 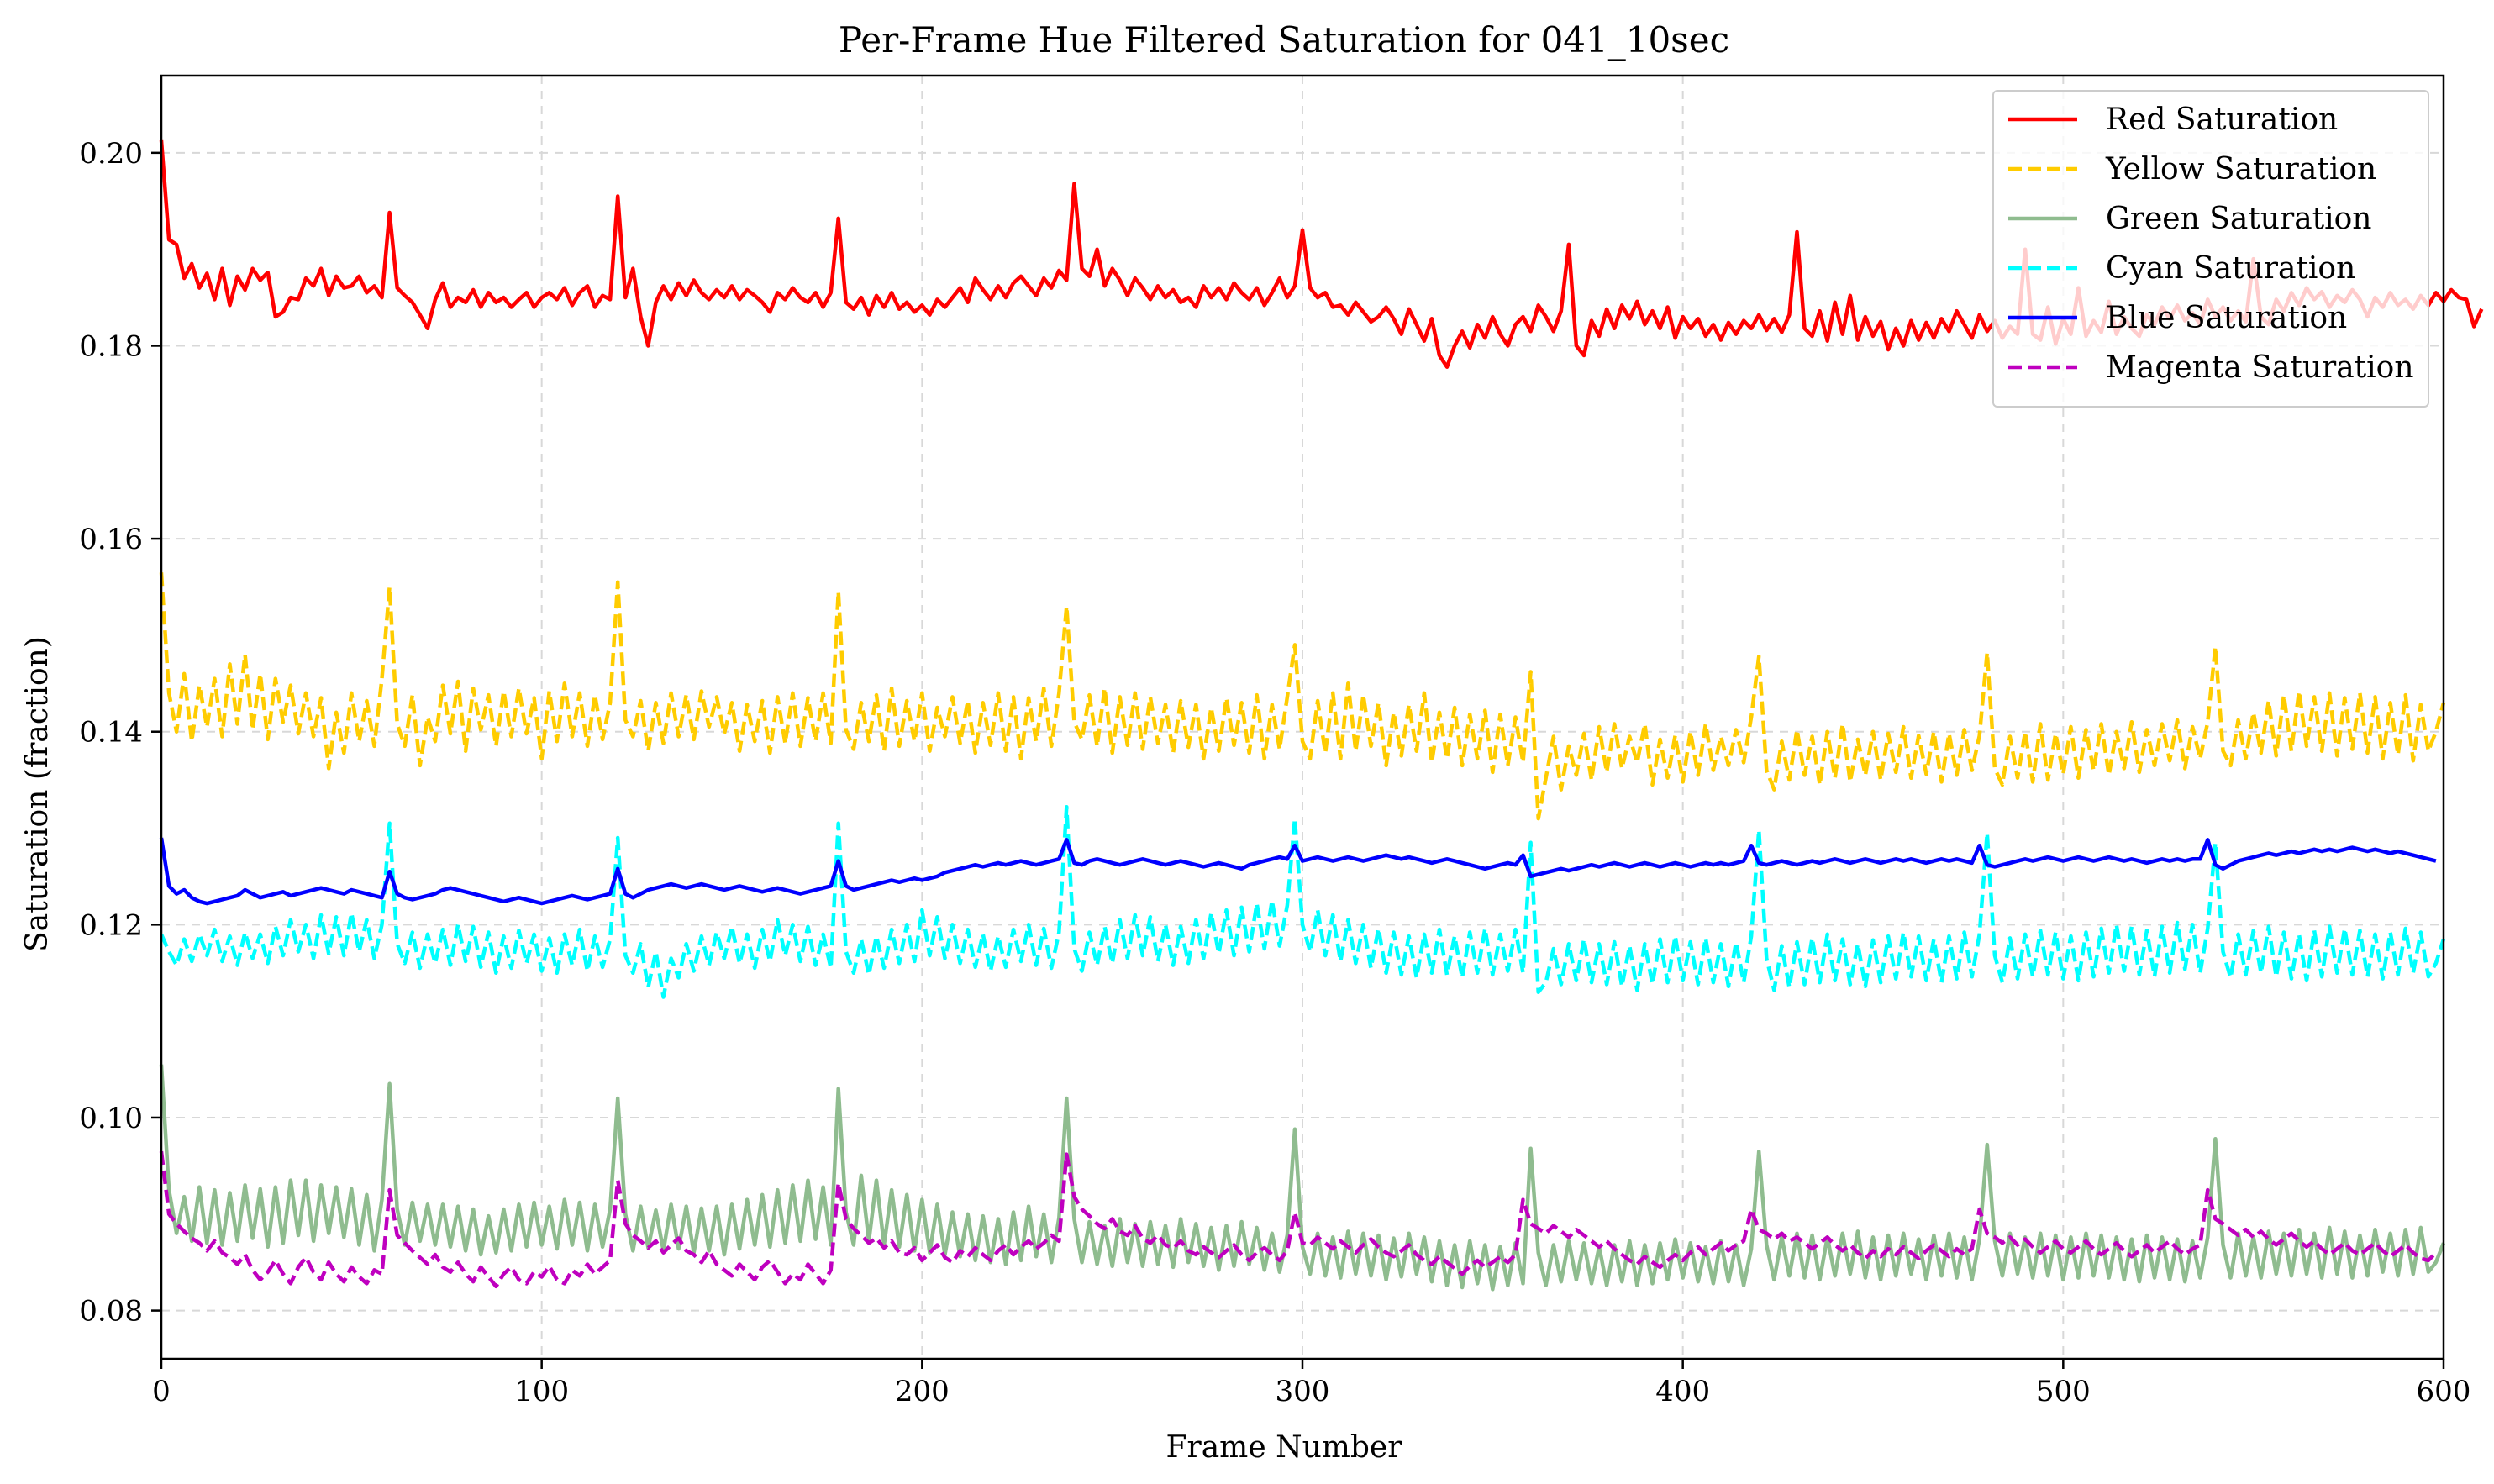 I want to click on y-tick-label: 0.14, so click(x=111, y=733).